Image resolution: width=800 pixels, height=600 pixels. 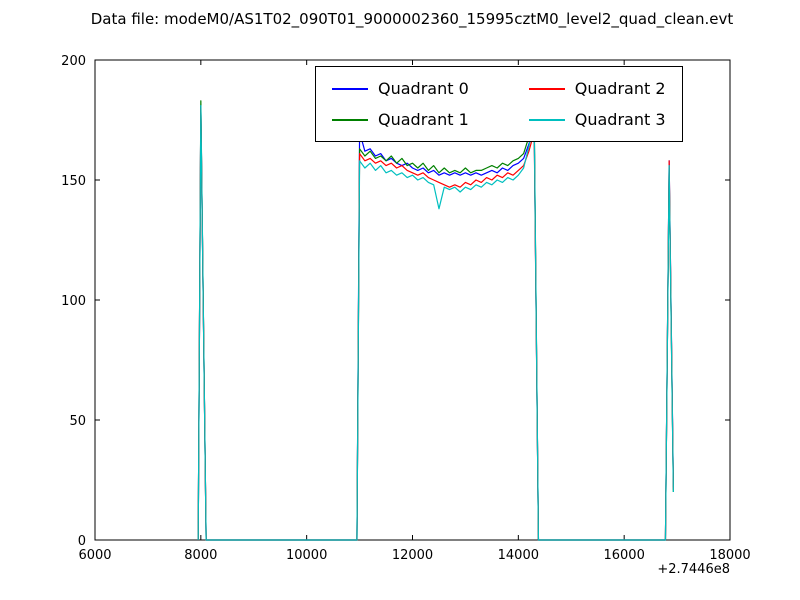 I want to click on legend-label-quadrant-3: Quadrant 3, so click(x=620, y=119).